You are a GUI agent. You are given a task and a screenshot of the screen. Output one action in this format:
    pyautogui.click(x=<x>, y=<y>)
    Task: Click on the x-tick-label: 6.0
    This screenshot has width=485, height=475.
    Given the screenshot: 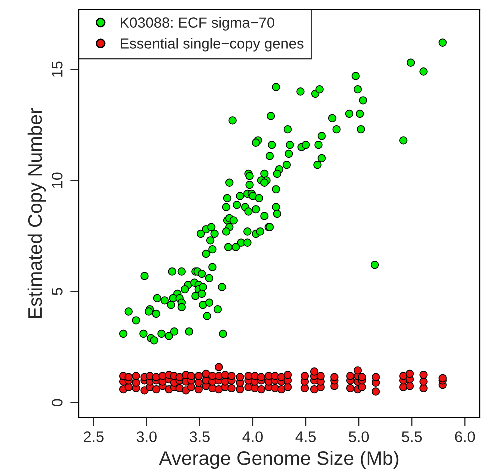 What is the action you would take?
    pyautogui.click(x=465, y=437)
    